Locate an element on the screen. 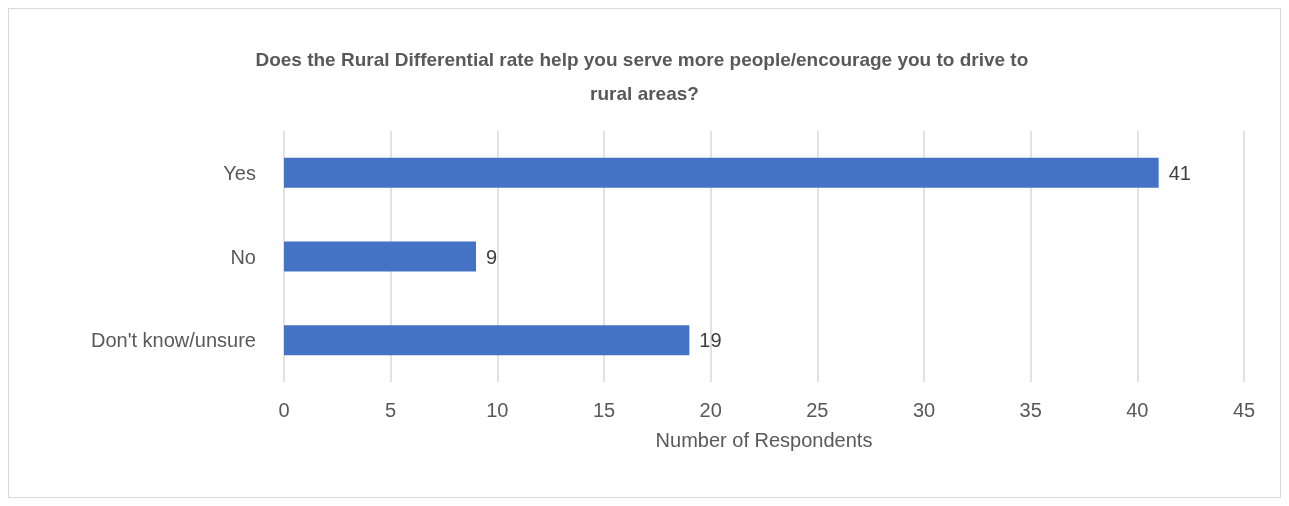  chart-title: Does the Rural Differential rate help you serve more people/encourage you to drive to rural areas? is located at coordinates (644, 76).